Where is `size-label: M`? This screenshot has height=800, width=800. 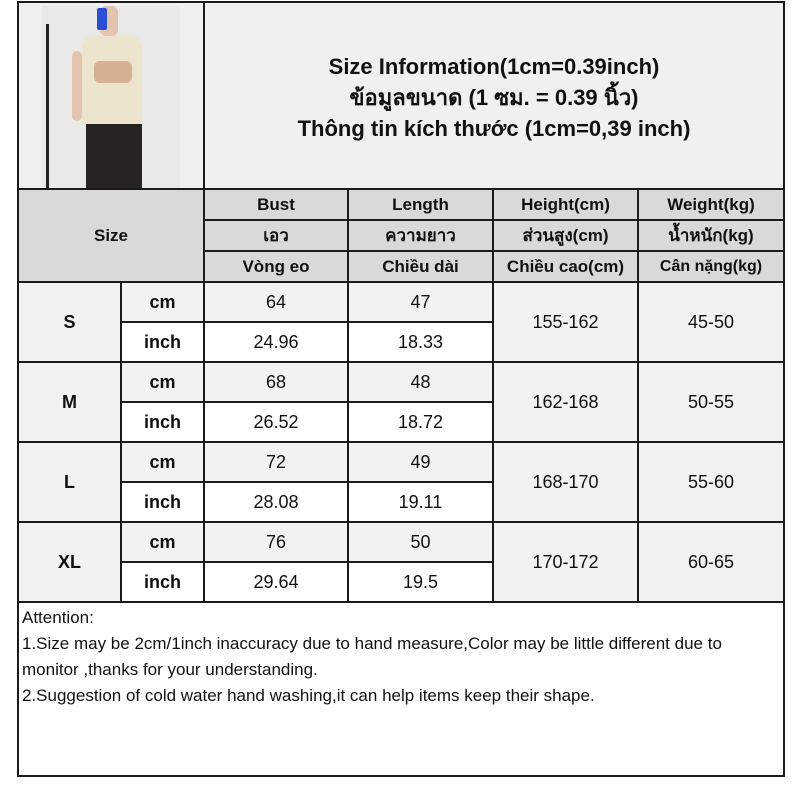 size-label: M is located at coordinates (69, 402).